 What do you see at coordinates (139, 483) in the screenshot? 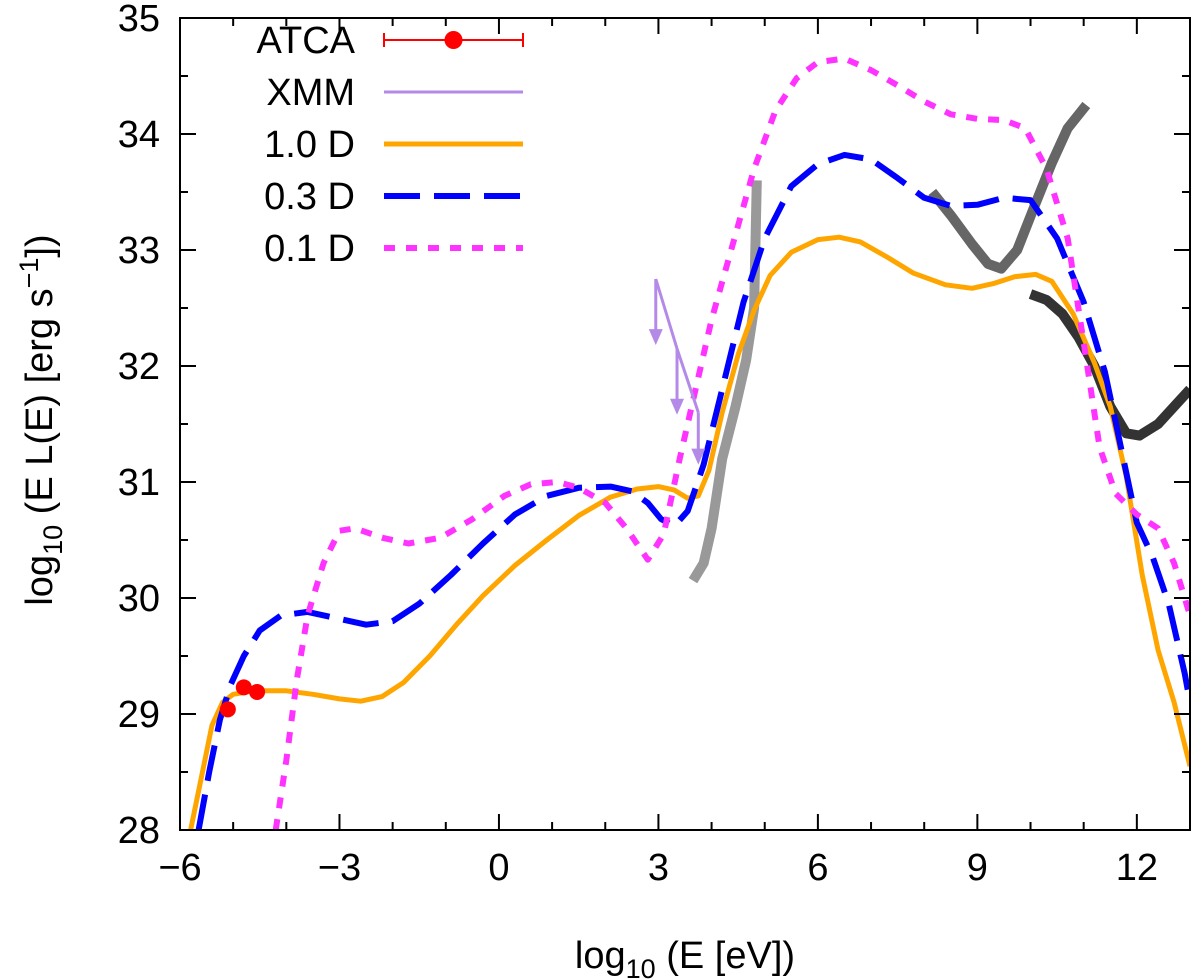
I see `y-tick-label: 31` at bounding box center [139, 483].